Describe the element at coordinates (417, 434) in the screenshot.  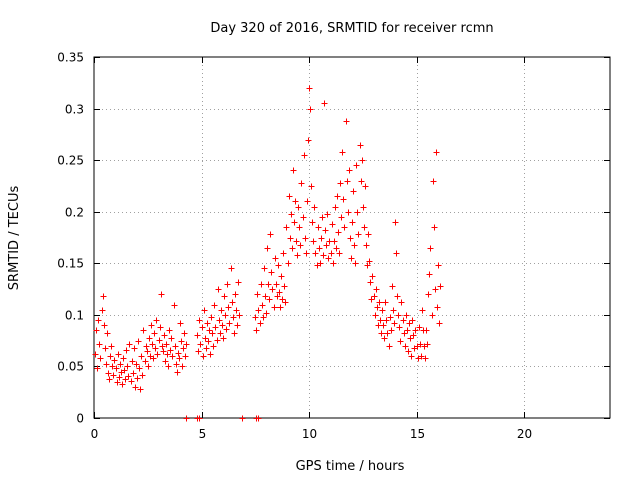
I see `x-tick-label: 15` at that location.